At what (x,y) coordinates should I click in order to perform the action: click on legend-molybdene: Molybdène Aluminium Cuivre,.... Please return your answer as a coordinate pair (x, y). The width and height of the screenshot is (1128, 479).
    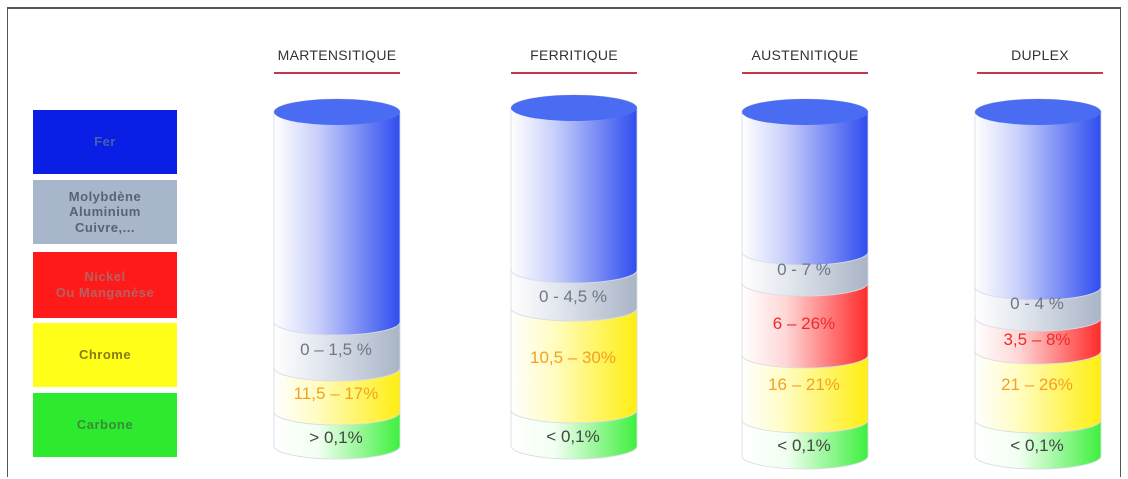
    Looking at the image, I should click on (105, 212).